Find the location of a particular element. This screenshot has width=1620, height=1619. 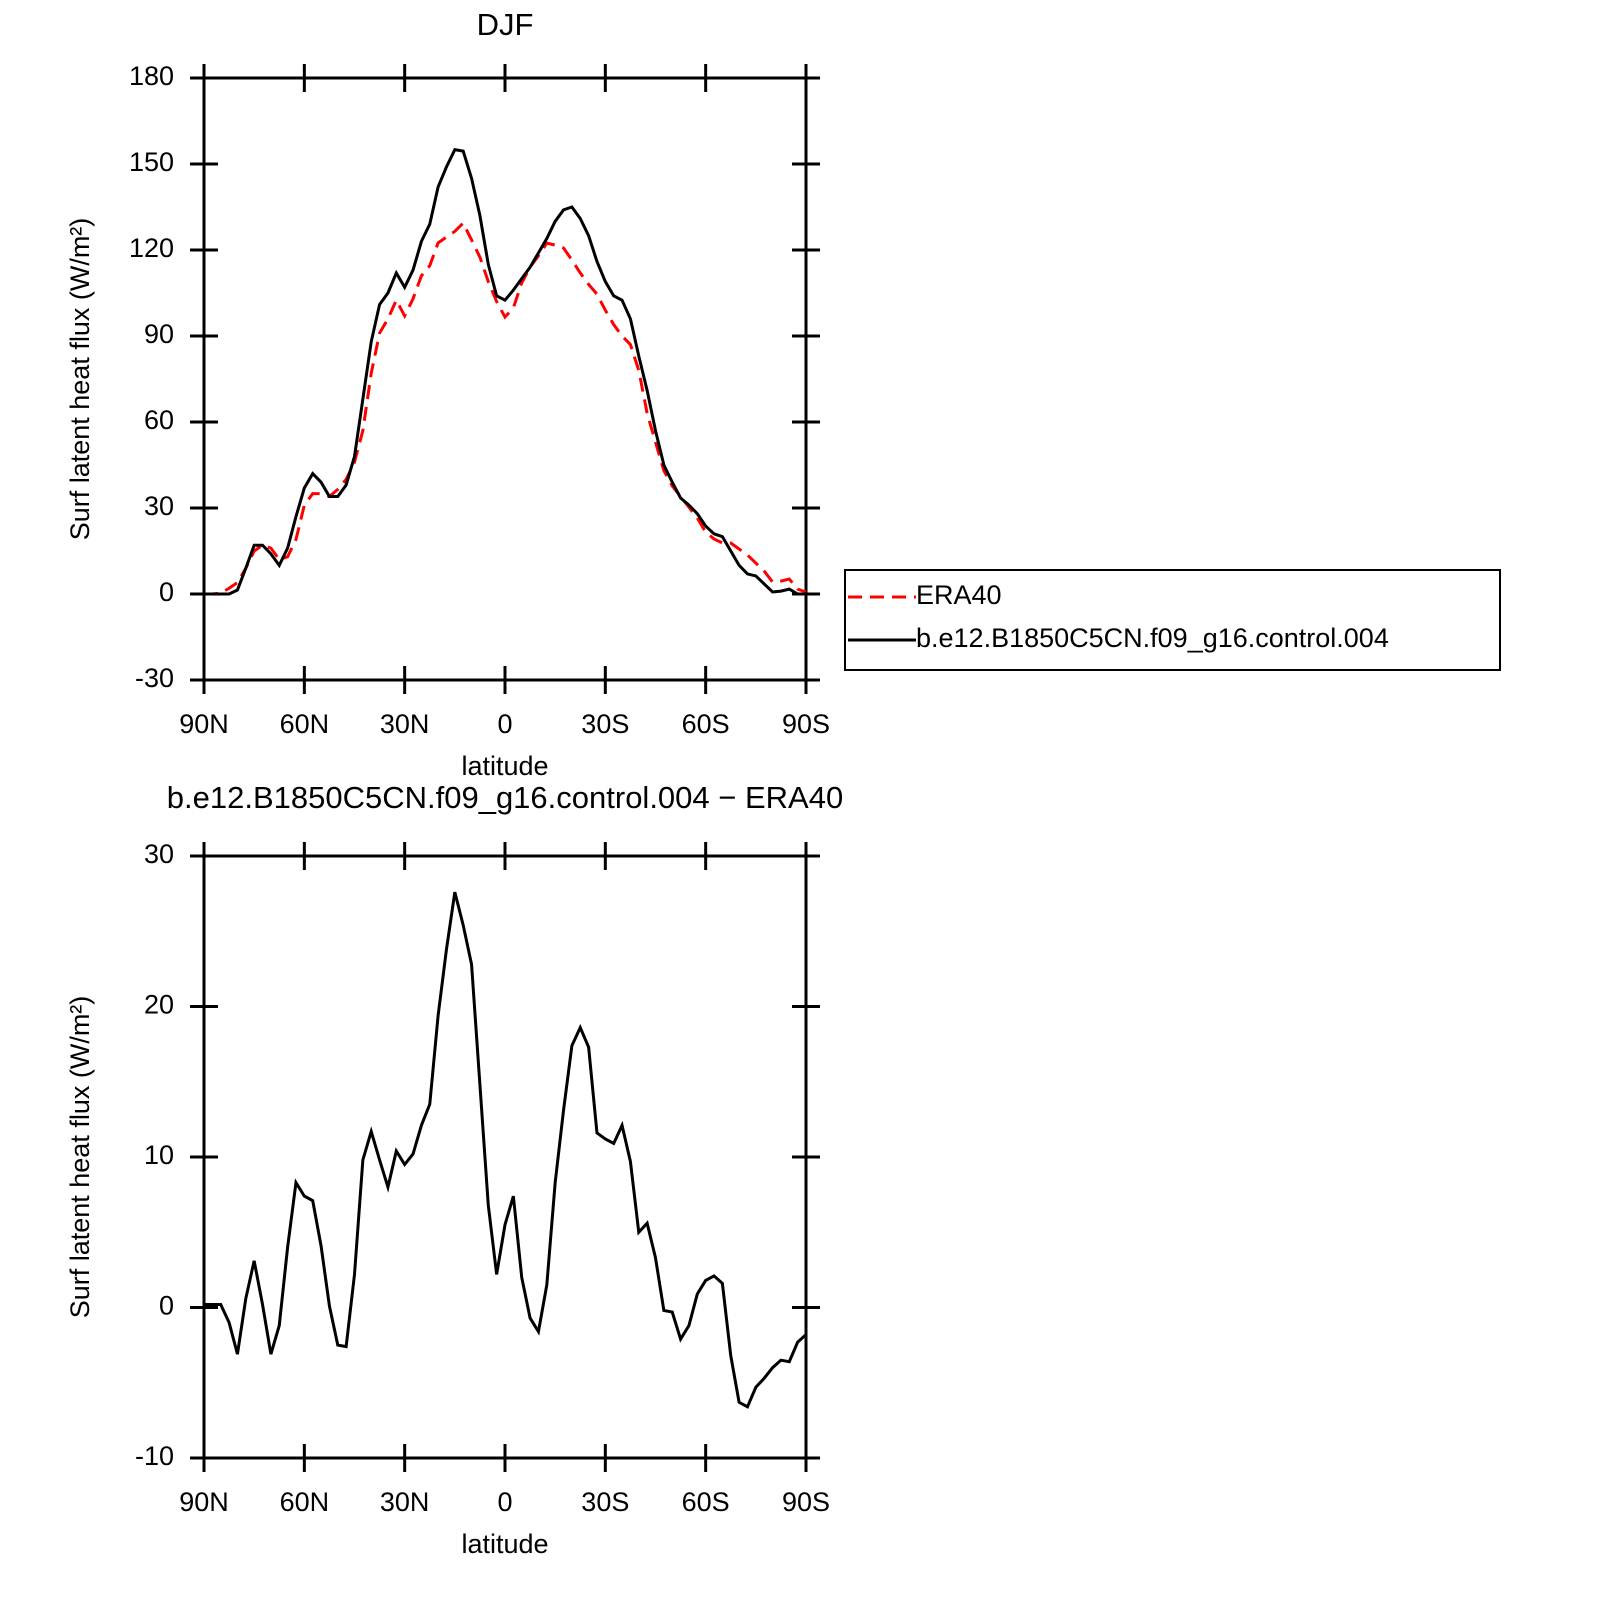

legend-box is located at coordinates (1172, 620).